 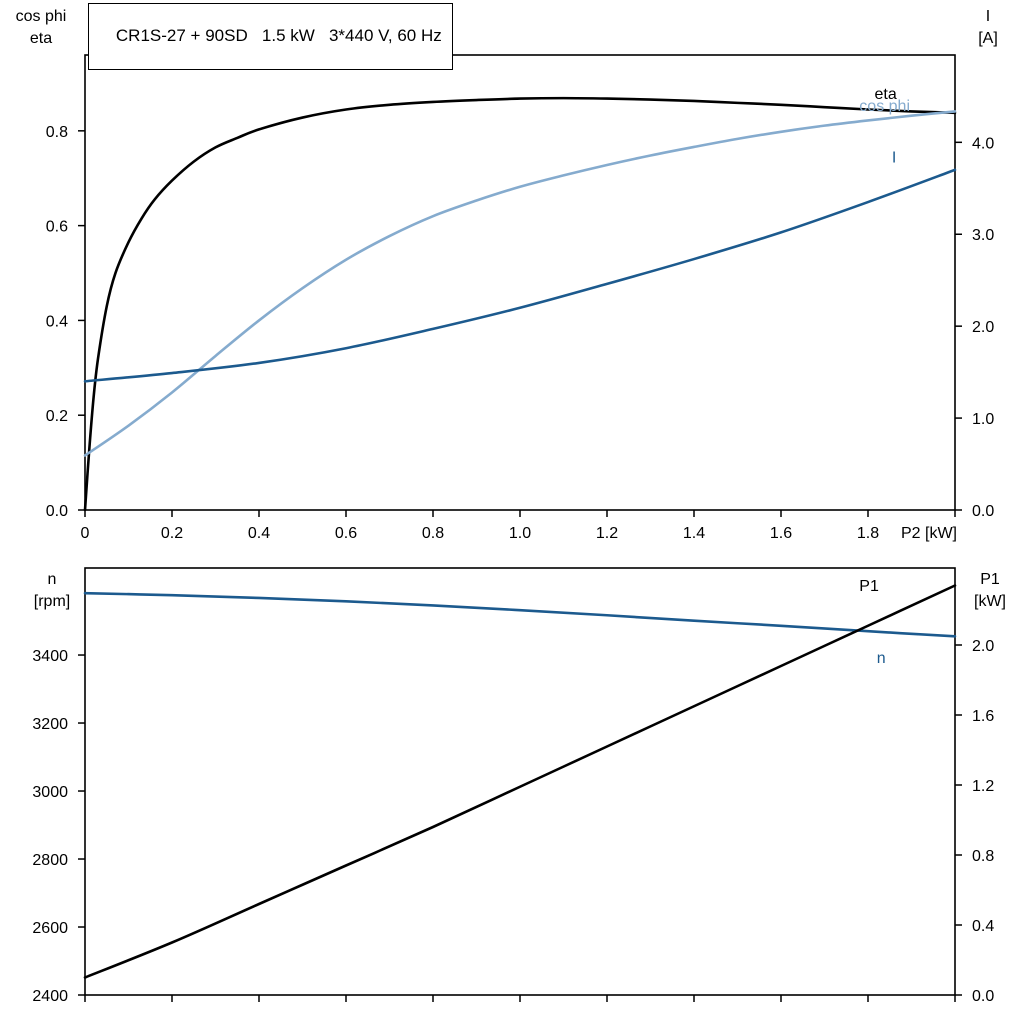 What do you see at coordinates (520, 533) in the screenshot?
I see `x-tick-label: 1.0` at bounding box center [520, 533].